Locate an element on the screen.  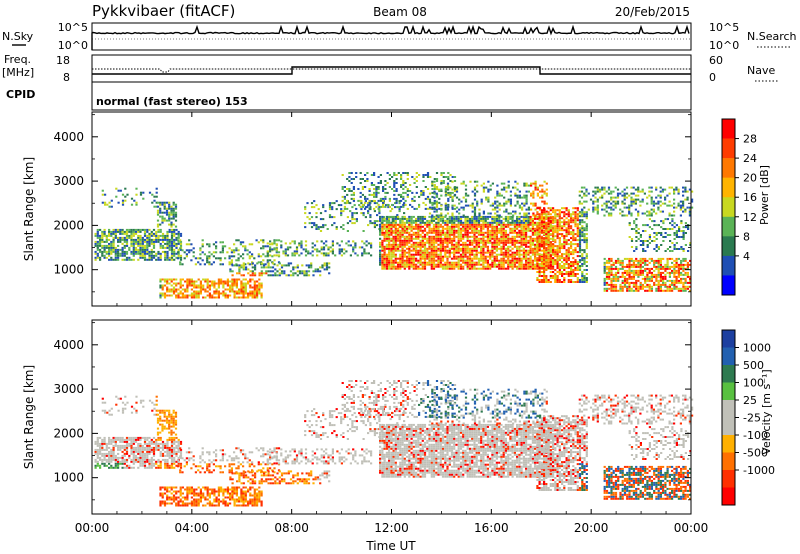
freq-label-line1: Freq. is located at coordinates (17, 59).